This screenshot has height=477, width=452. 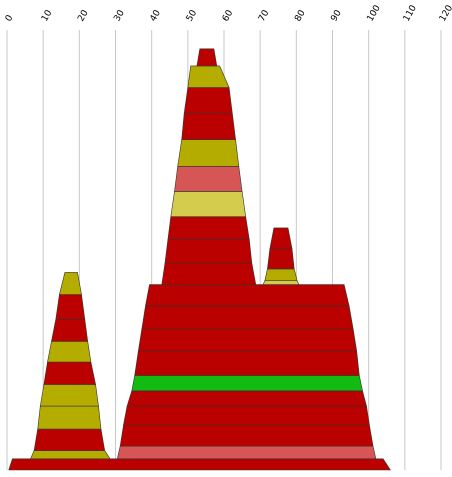 What do you see at coordinates (228, 15) in the screenshot?
I see `x-tick-label: 60` at bounding box center [228, 15].